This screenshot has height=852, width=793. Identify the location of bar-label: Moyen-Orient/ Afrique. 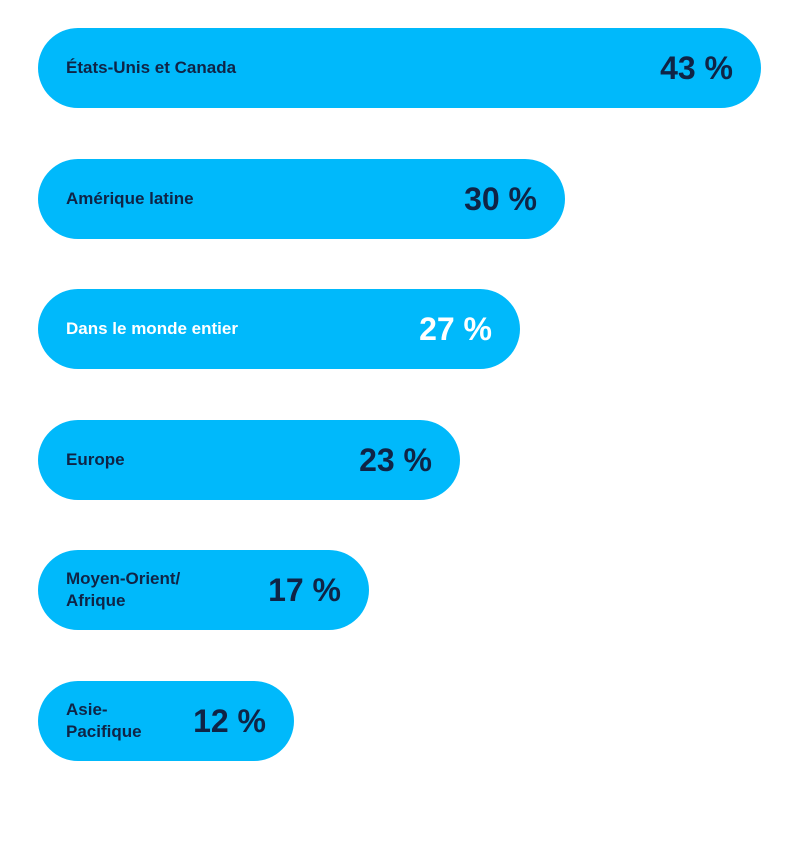
(123, 589).